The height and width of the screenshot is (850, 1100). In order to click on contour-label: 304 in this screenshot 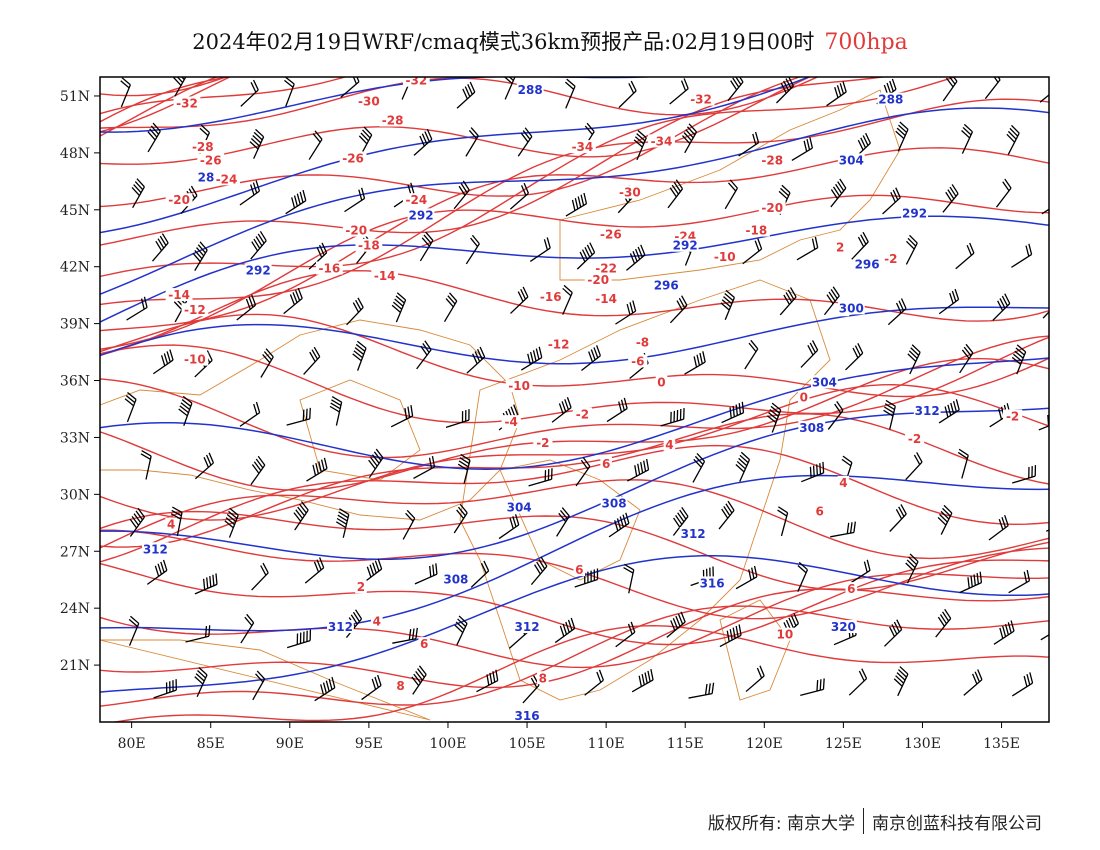, I will do `click(851, 160)`.